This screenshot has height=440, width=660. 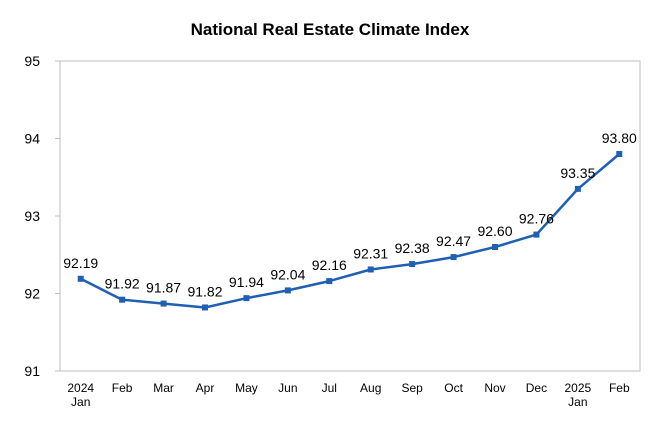 I want to click on x-tick-label: Mar, so click(x=163, y=388).